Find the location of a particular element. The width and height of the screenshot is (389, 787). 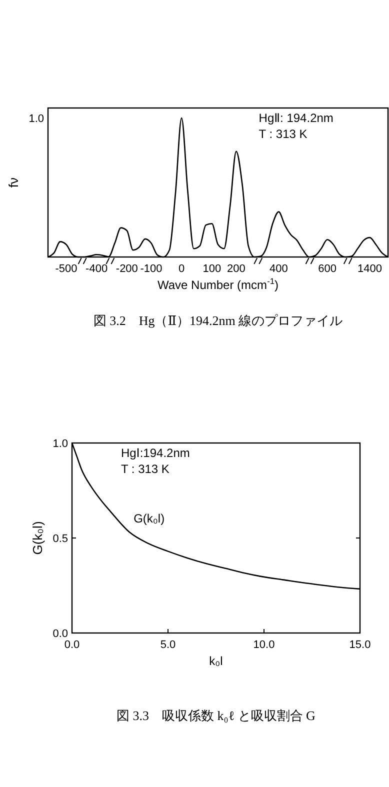

x-tick-label: -100 is located at coordinates (151, 269).